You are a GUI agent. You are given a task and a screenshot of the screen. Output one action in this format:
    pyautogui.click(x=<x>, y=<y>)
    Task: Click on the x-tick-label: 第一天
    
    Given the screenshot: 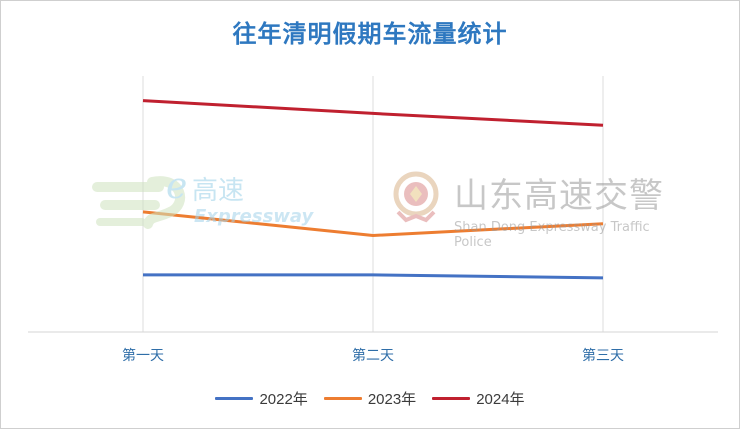 What is the action you would take?
    pyautogui.click(x=143, y=355)
    